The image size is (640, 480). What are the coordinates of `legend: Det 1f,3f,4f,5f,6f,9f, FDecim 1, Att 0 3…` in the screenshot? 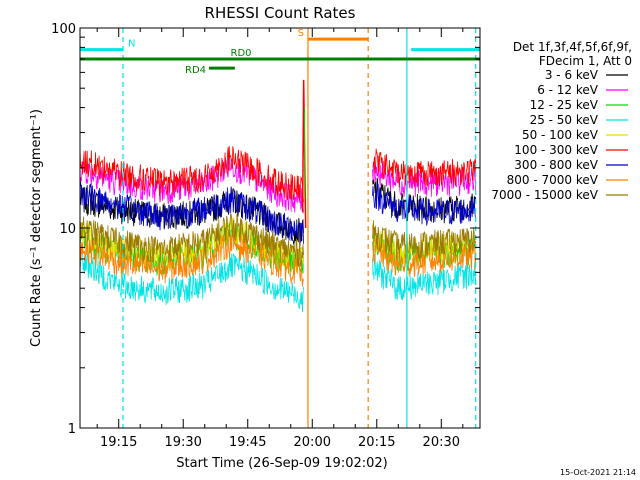 It's located at (561, 121).